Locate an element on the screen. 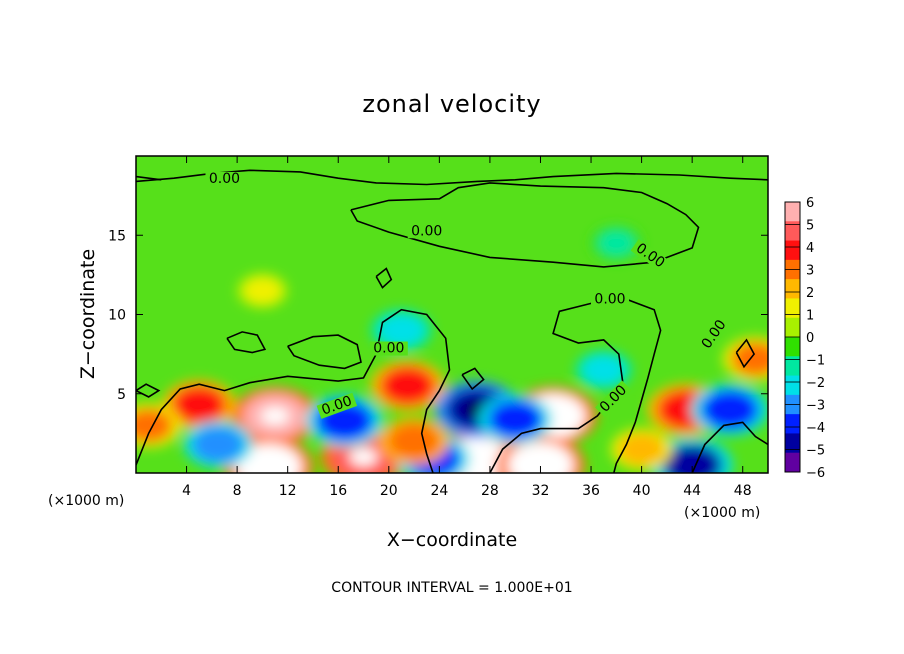  x-unit-left: (×1000 m) is located at coordinates (86, 501).